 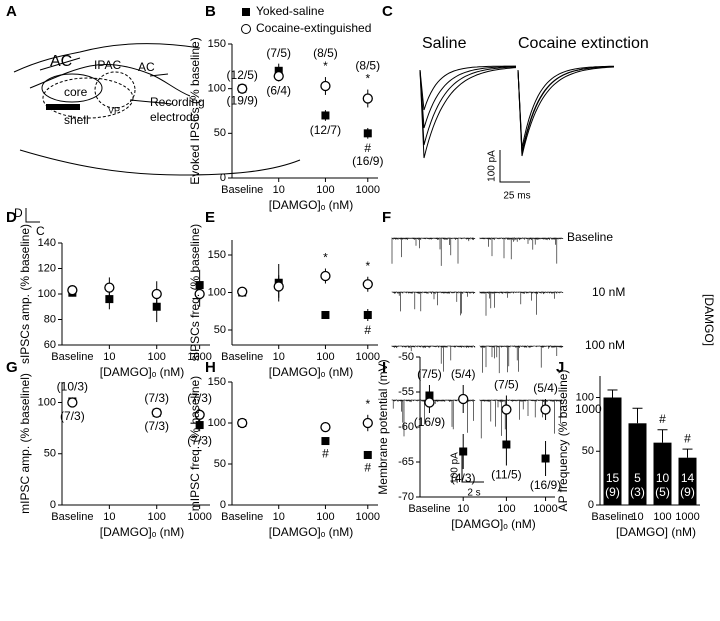 What do you see at coordinates (146, 67) in the screenshot?
I see `diagram-label: AC` at bounding box center [146, 67].